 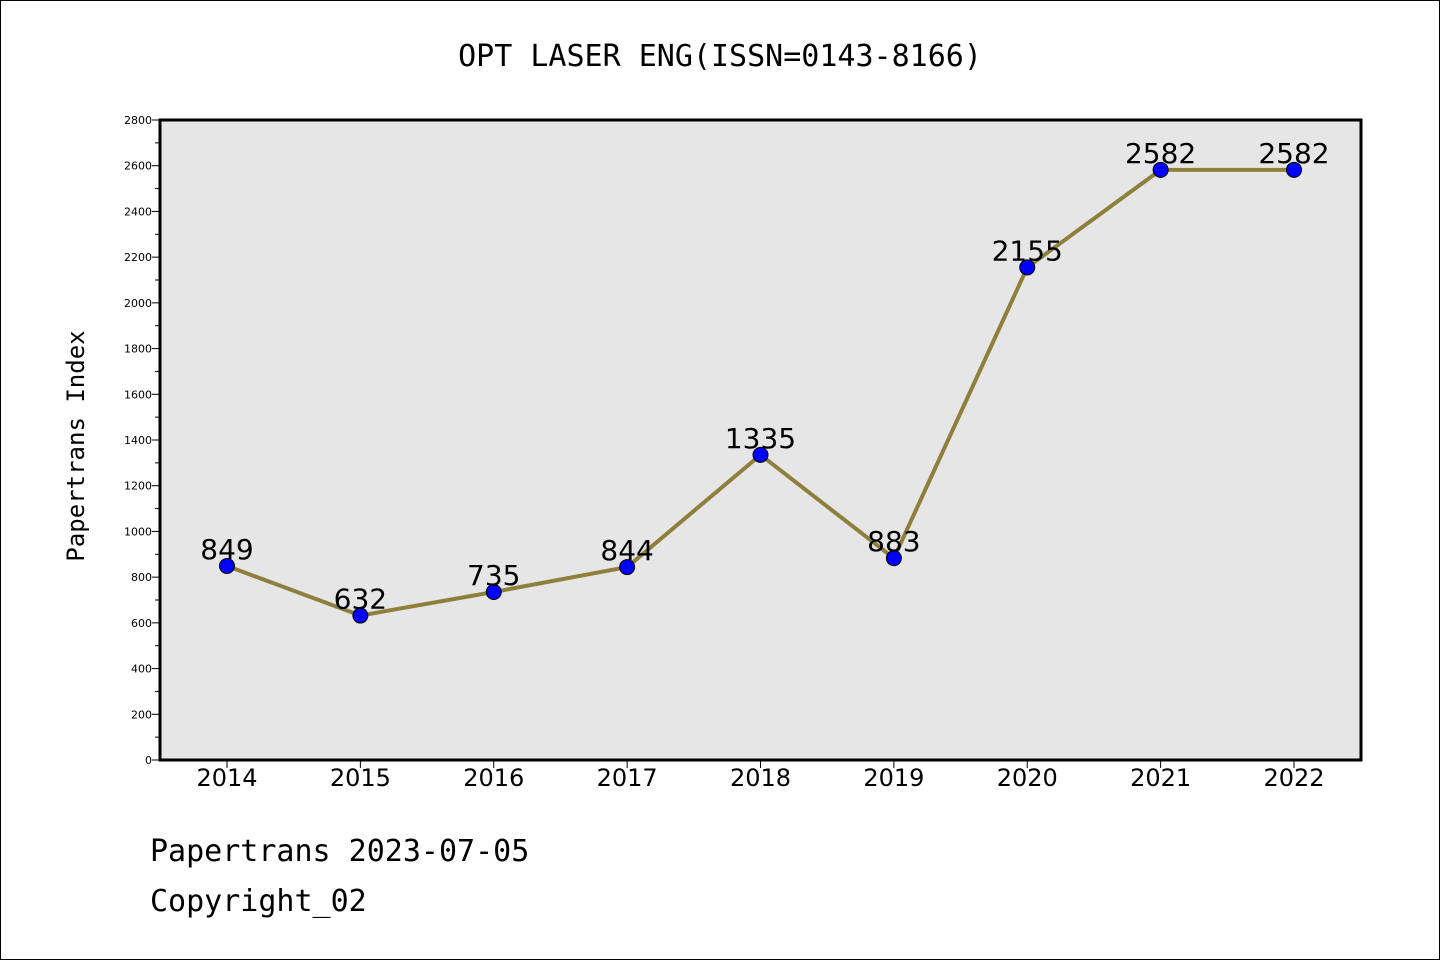 What do you see at coordinates (1027, 778) in the screenshot?
I see `x-tick-label: 2020` at bounding box center [1027, 778].